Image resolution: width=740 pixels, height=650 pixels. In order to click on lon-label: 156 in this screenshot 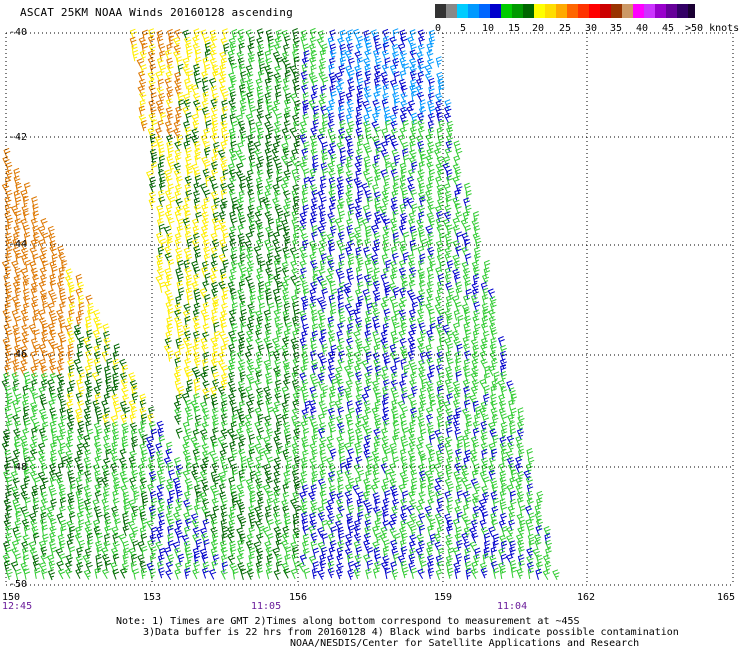, I will do `click(298, 597)`.